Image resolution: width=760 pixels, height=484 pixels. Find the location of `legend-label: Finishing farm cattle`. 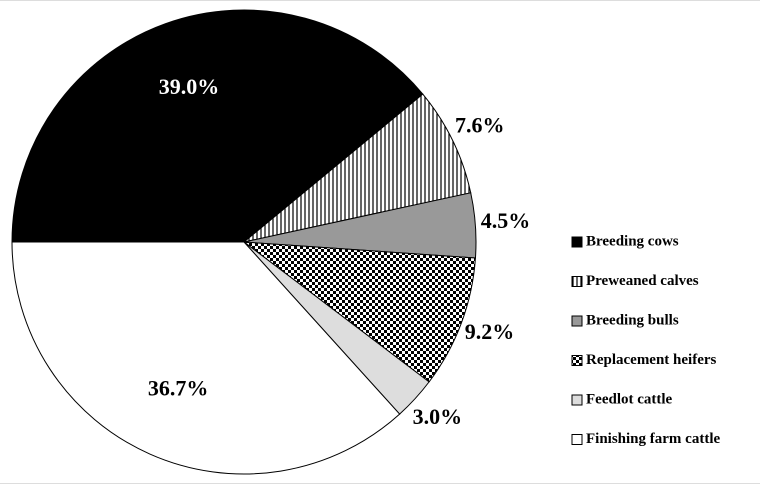

legend-label: Finishing farm cattle is located at coordinates (653, 439).